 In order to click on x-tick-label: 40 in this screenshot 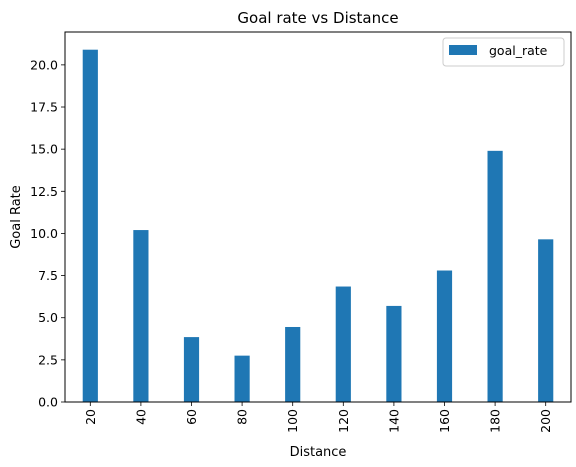, I will do `click(140, 417)`.